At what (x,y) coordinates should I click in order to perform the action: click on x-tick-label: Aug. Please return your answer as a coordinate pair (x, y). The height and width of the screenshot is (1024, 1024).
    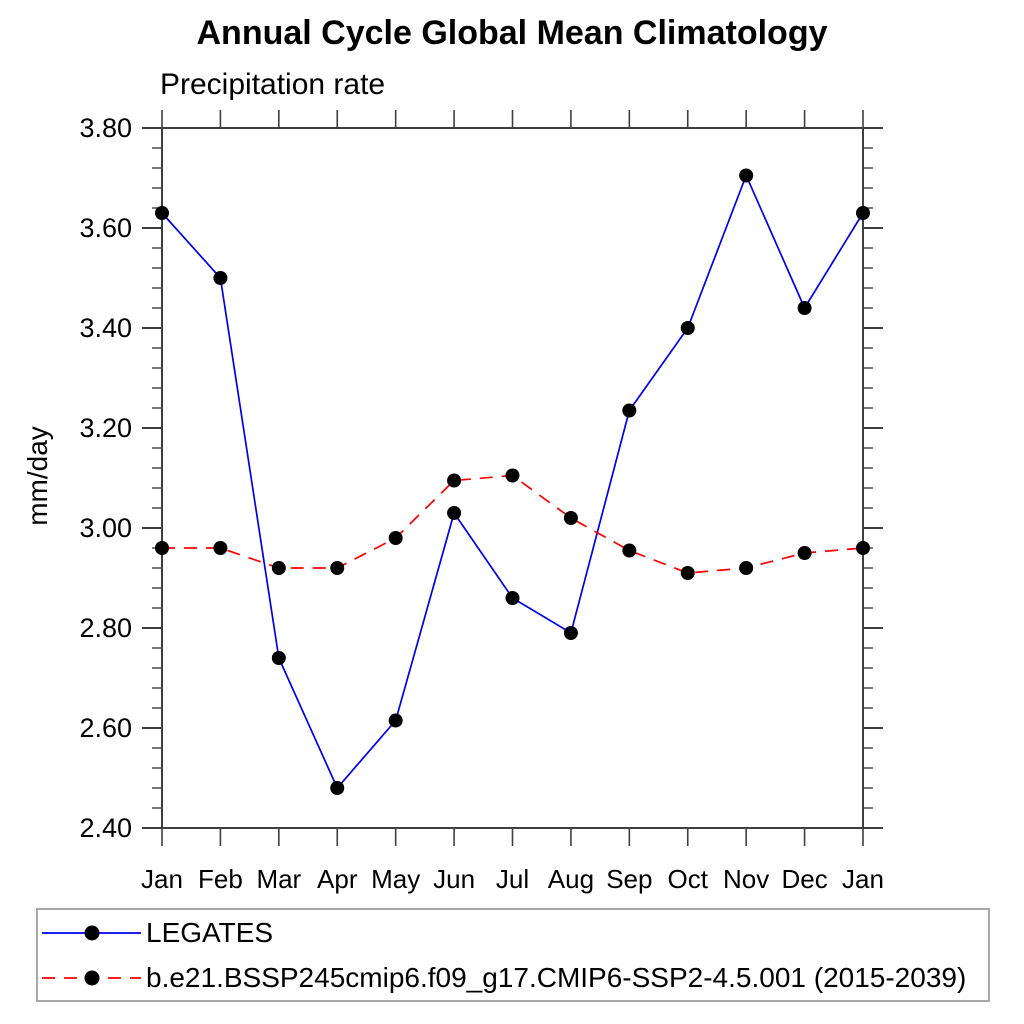
    Looking at the image, I should click on (571, 879).